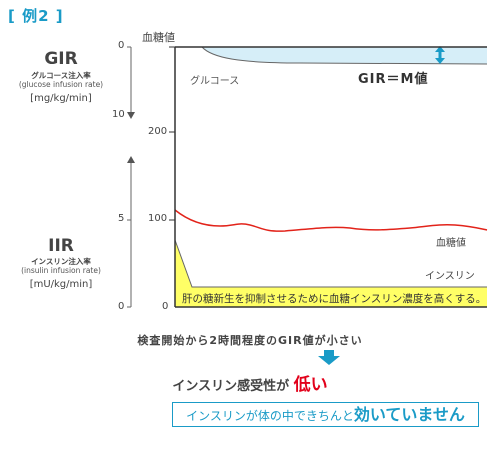  What do you see at coordinates (250, 340) in the screenshot?
I see `conclusion-gir-low: 検査開始から2時間程度のGIR値が小さい` at bounding box center [250, 340].